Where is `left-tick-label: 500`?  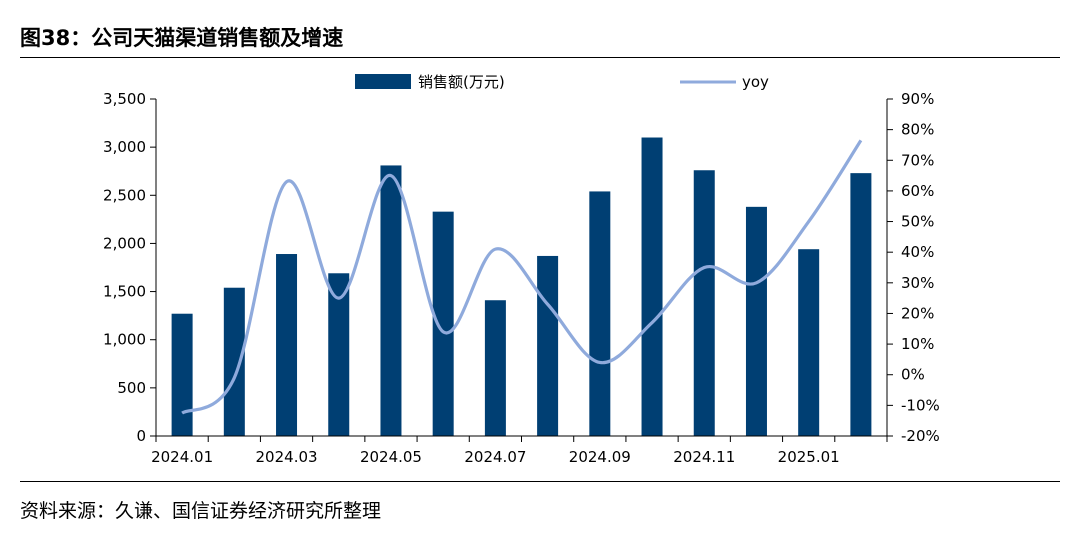
left-tick-label: 500 is located at coordinates (131, 388).